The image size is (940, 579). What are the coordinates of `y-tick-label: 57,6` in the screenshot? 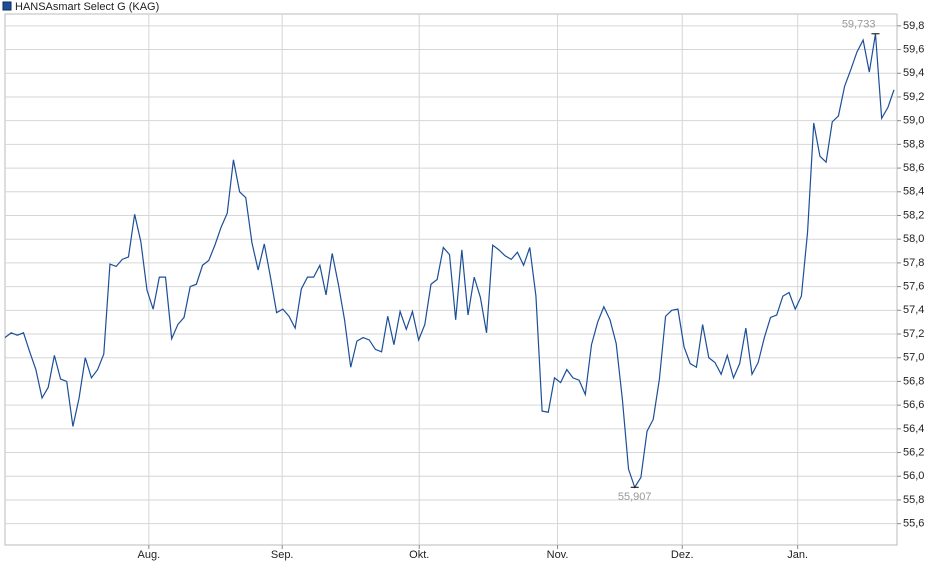 It's located at (913, 287).